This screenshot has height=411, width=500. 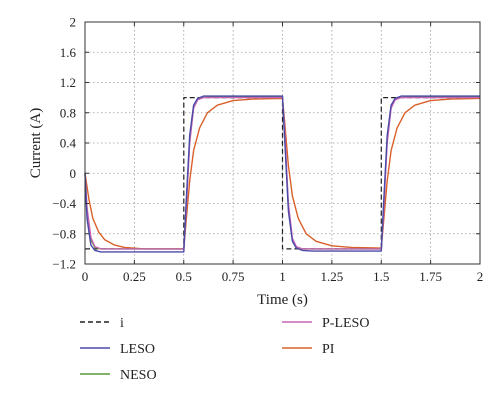 I want to click on x-tick-label: 0.25, so click(x=134, y=276).